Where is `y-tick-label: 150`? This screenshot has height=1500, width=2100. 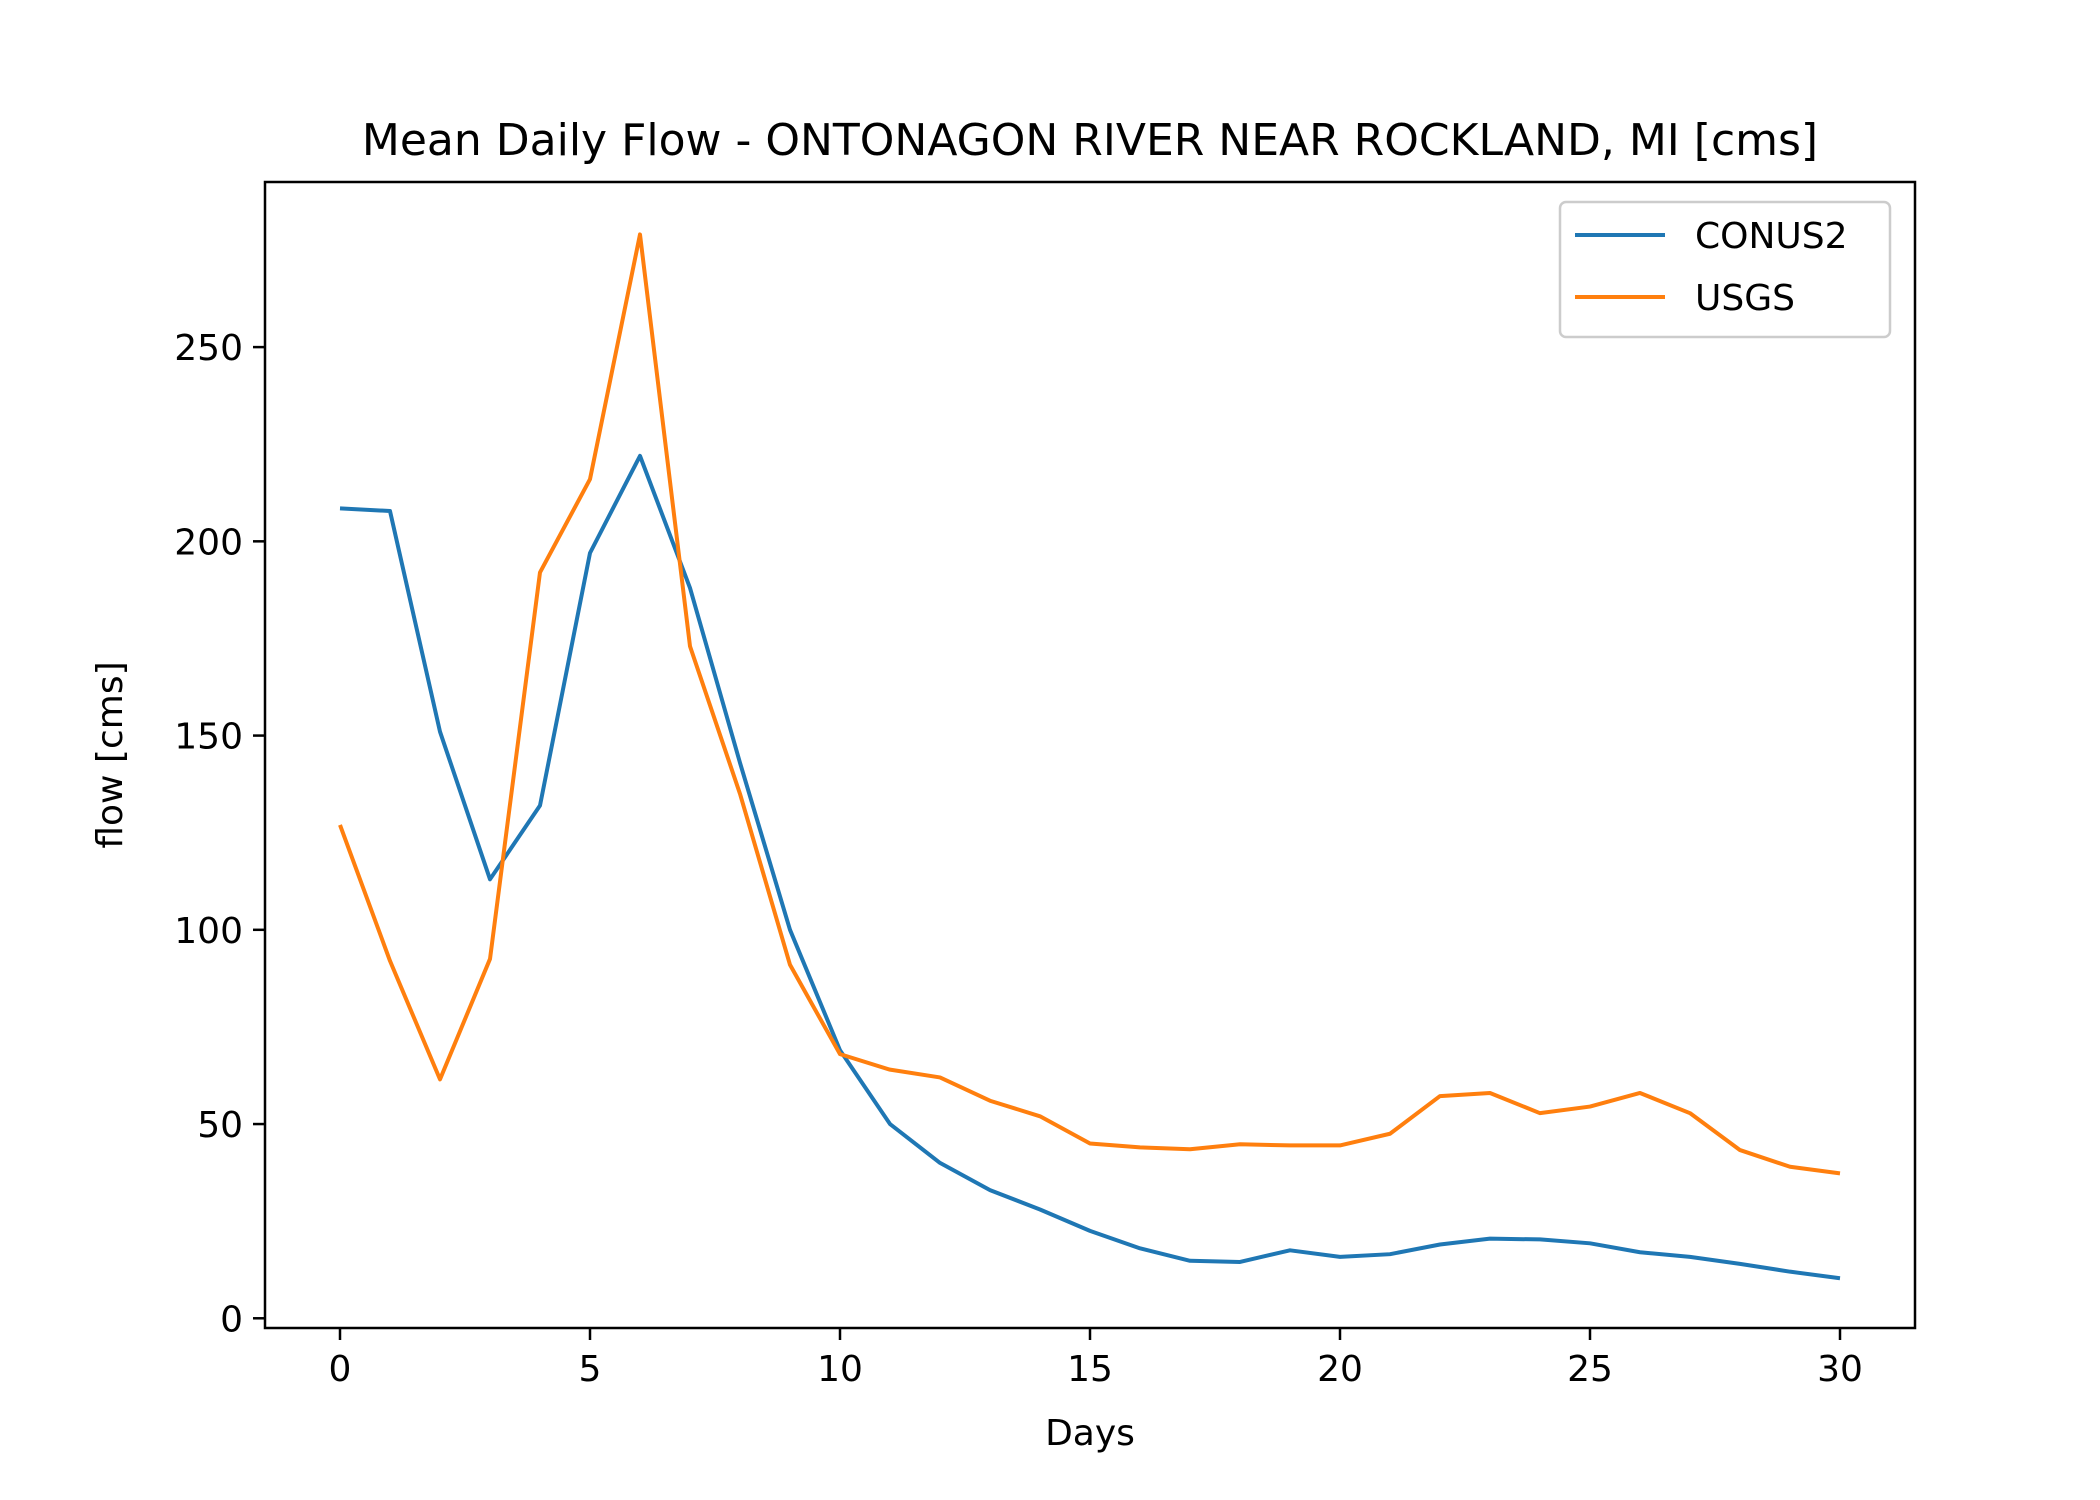
y-tick-label: 150 is located at coordinates (208, 737).